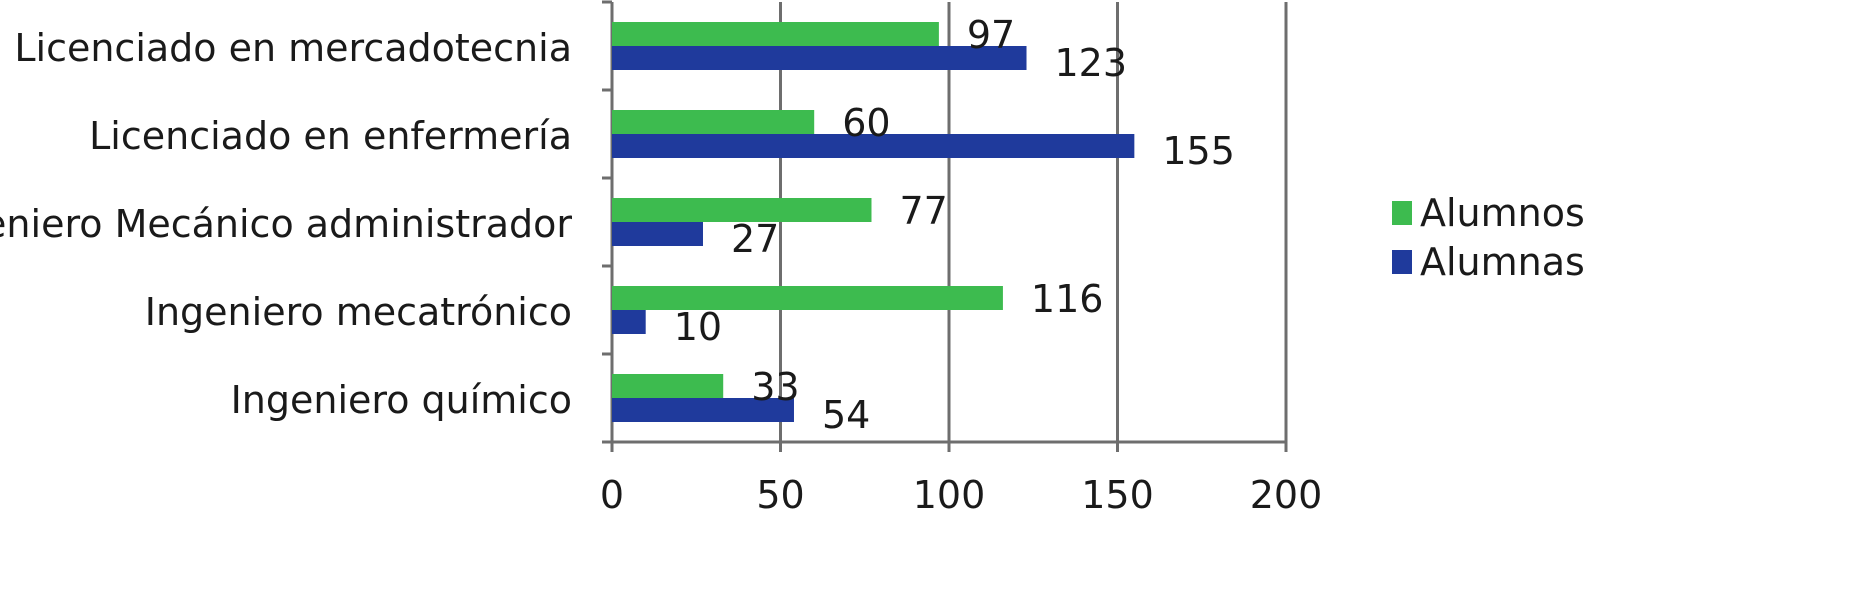 The height and width of the screenshot is (607, 1868). I want to click on data-label: 97, so click(991, 35).